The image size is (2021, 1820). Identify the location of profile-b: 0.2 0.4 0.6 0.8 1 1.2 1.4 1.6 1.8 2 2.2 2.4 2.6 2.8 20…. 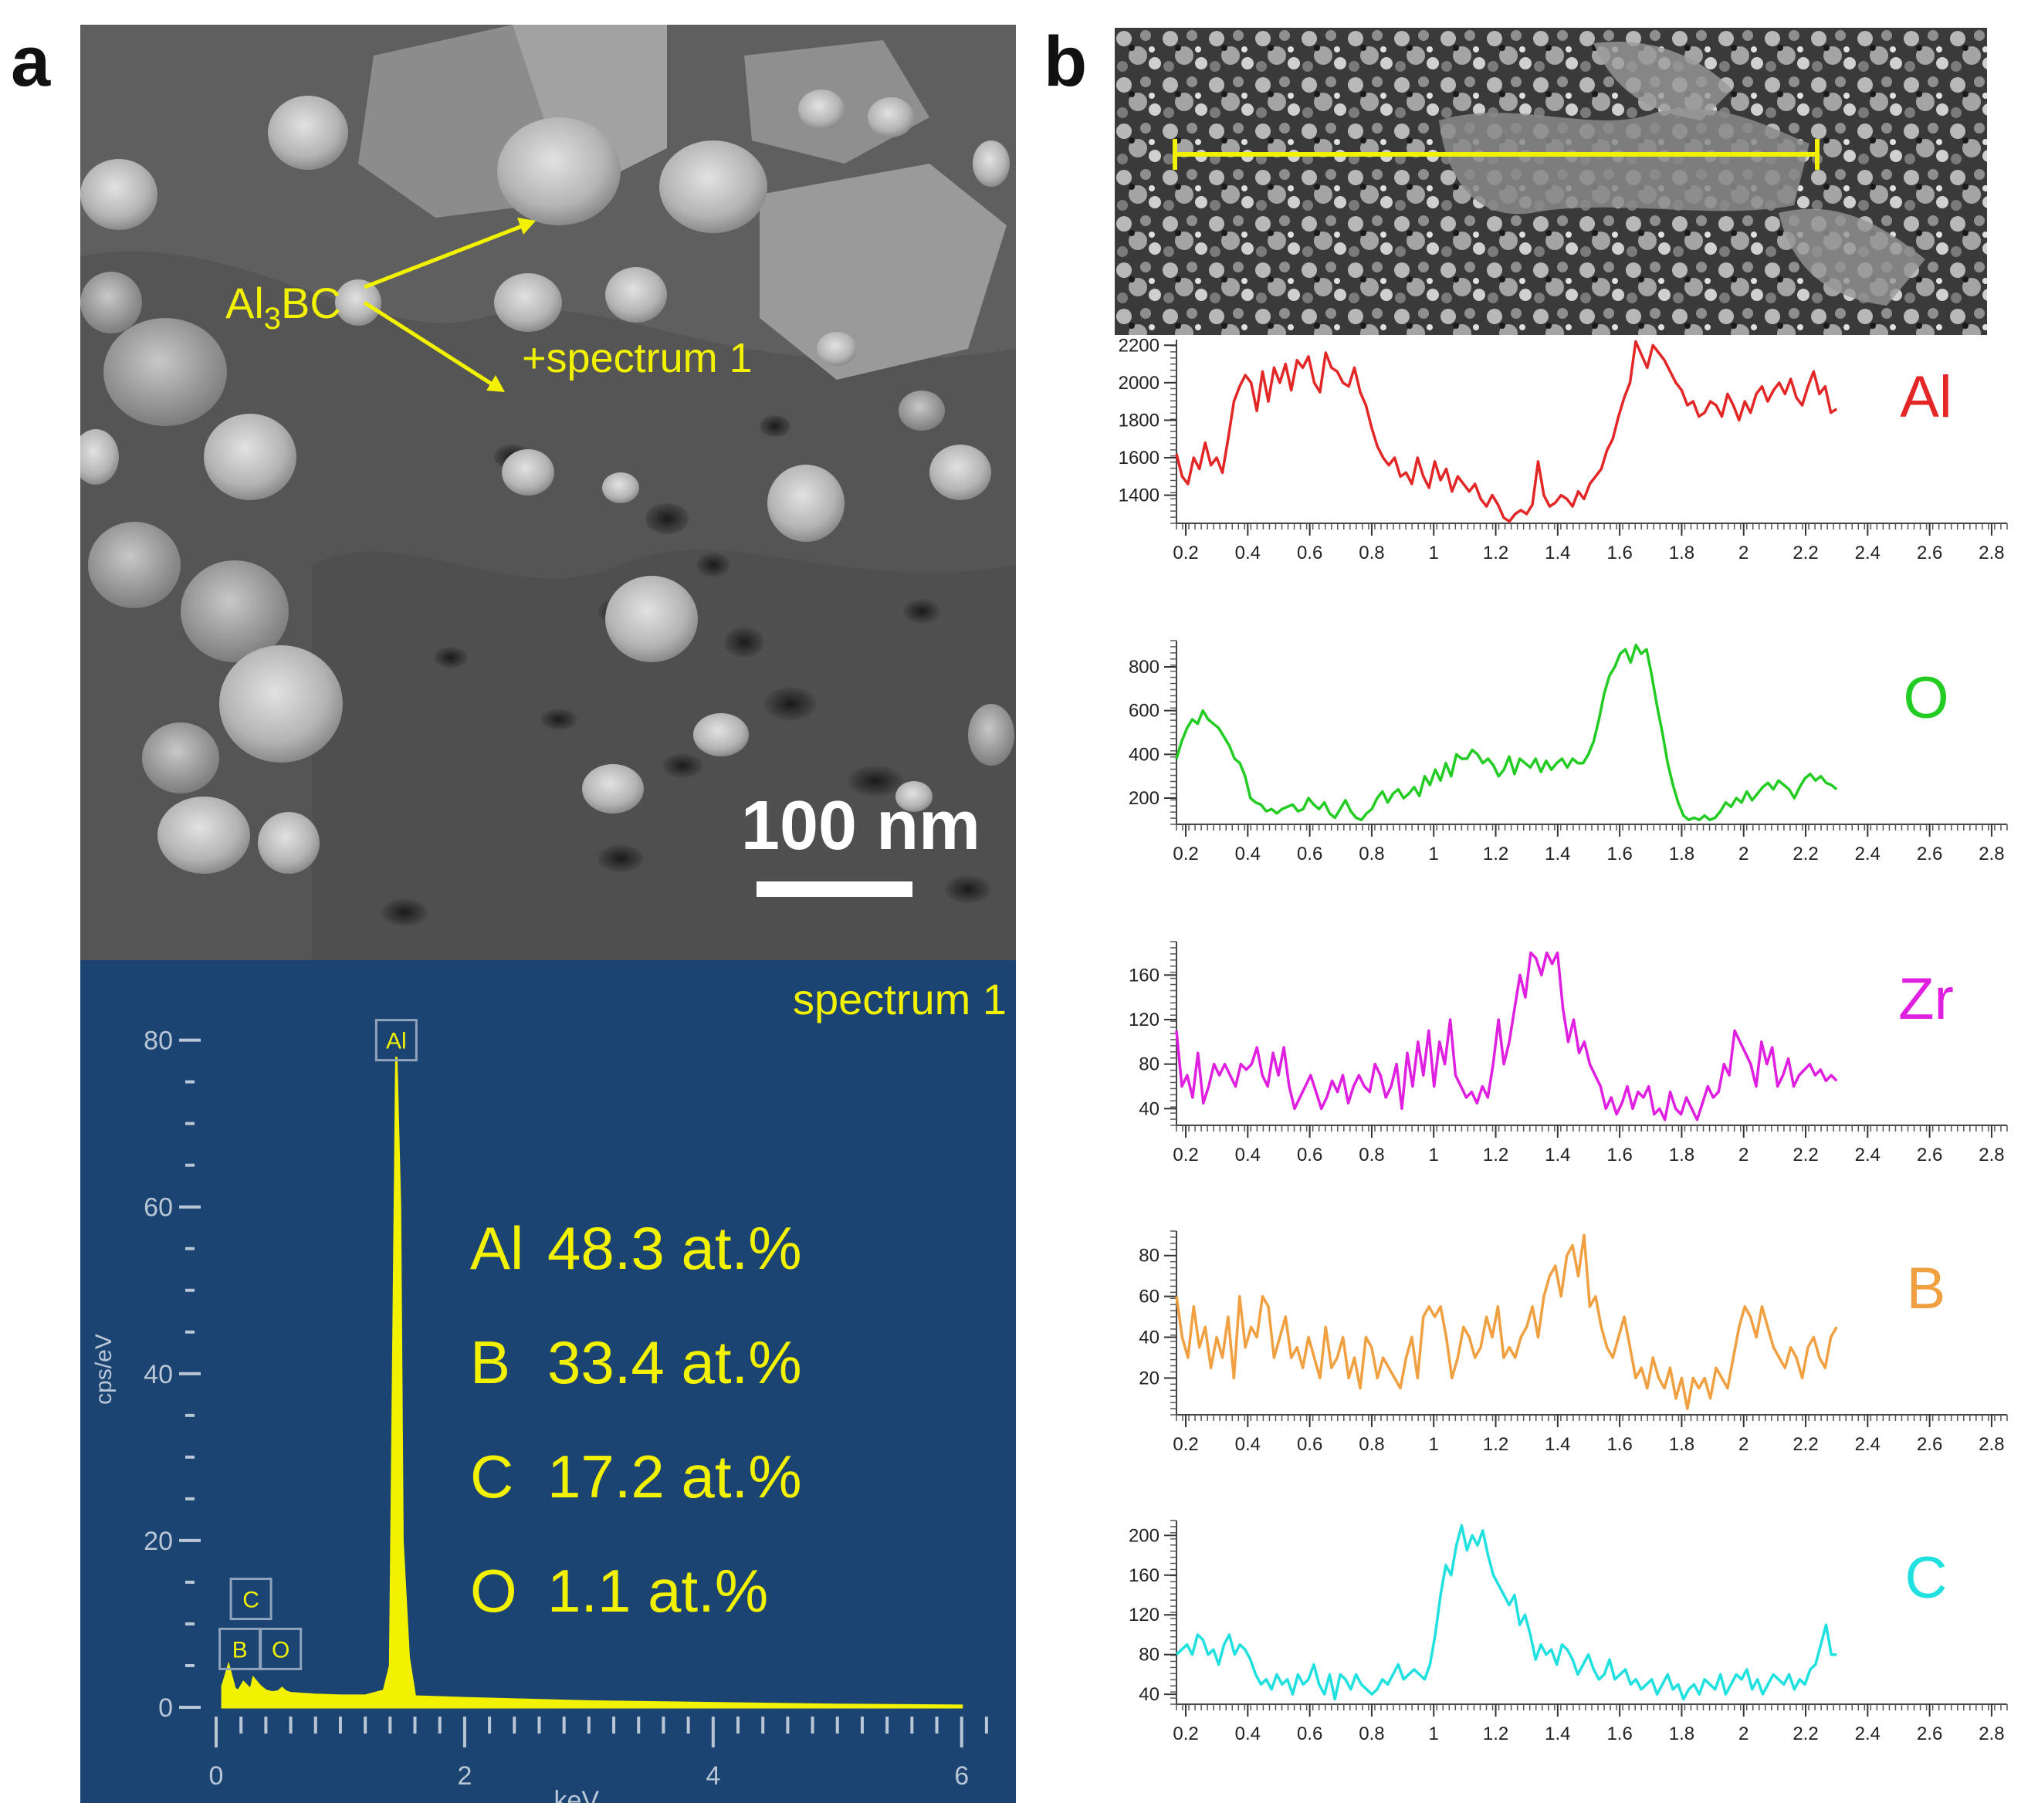
(1573, 1343).